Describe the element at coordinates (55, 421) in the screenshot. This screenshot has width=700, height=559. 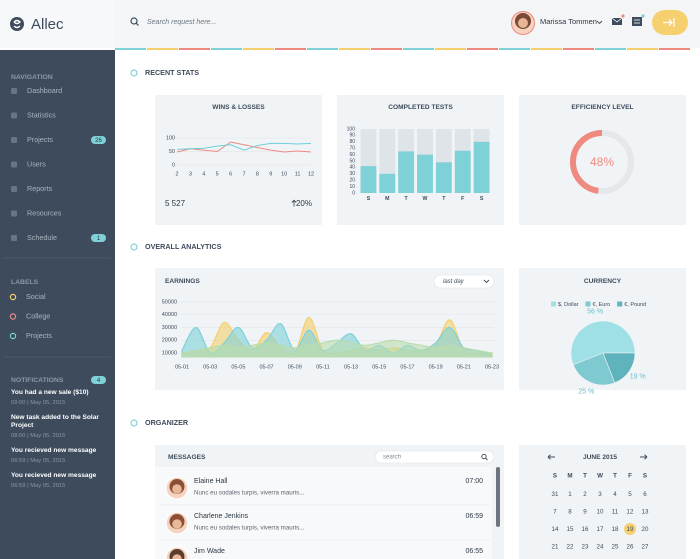
I see `notification-text: New task added to the Solar Project` at that location.